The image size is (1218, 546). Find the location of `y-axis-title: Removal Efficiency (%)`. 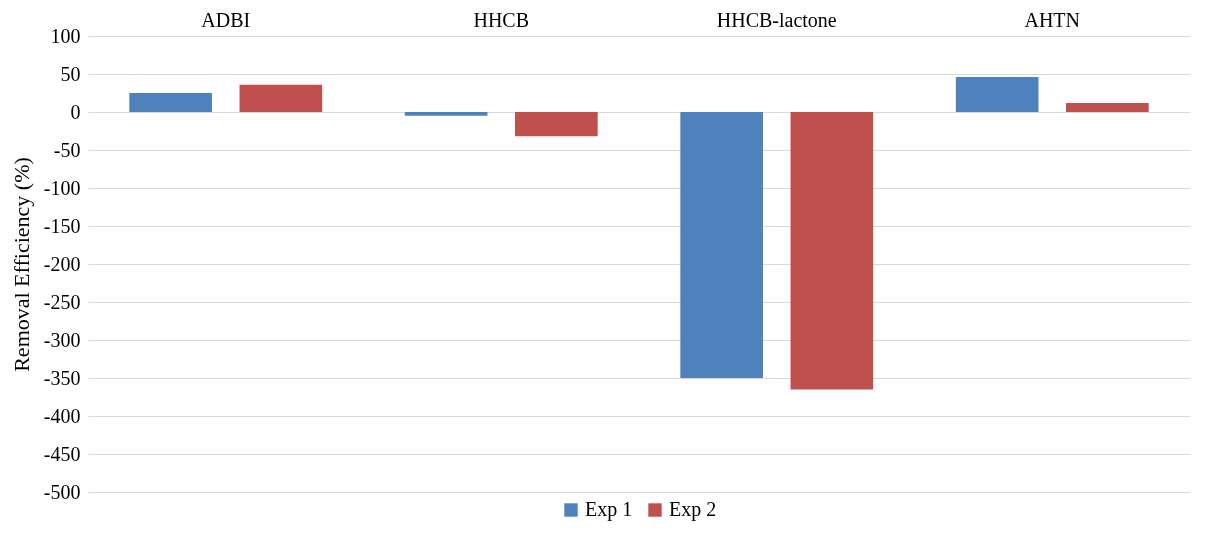

y-axis-title: Removal Efficiency (%) is located at coordinates (21, 264).